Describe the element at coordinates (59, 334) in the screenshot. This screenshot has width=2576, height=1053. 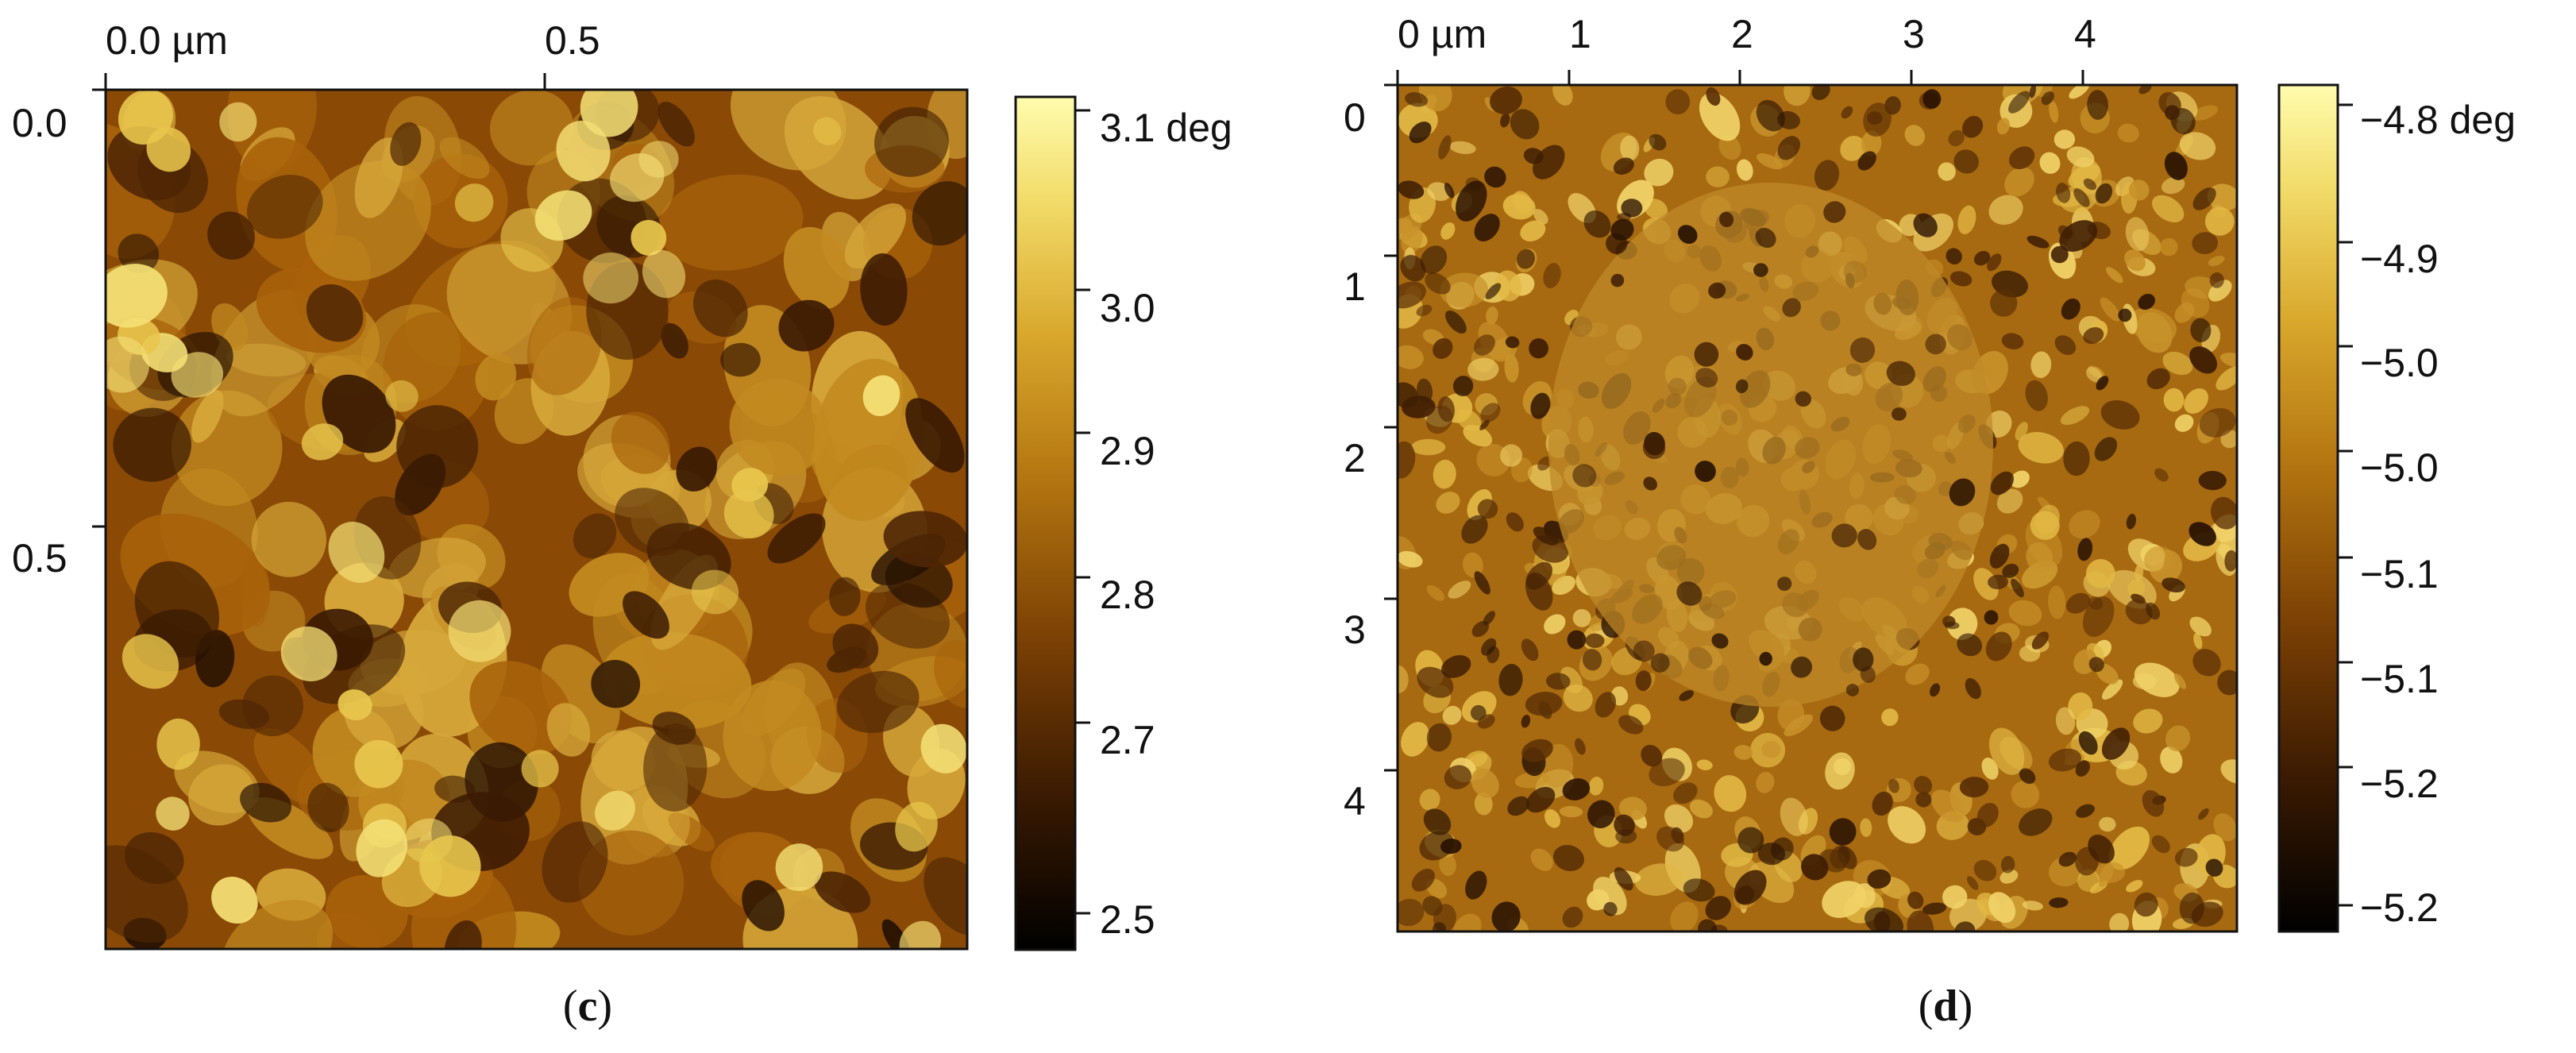
I see `y-axis-c: 0.0 0.5` at that location.